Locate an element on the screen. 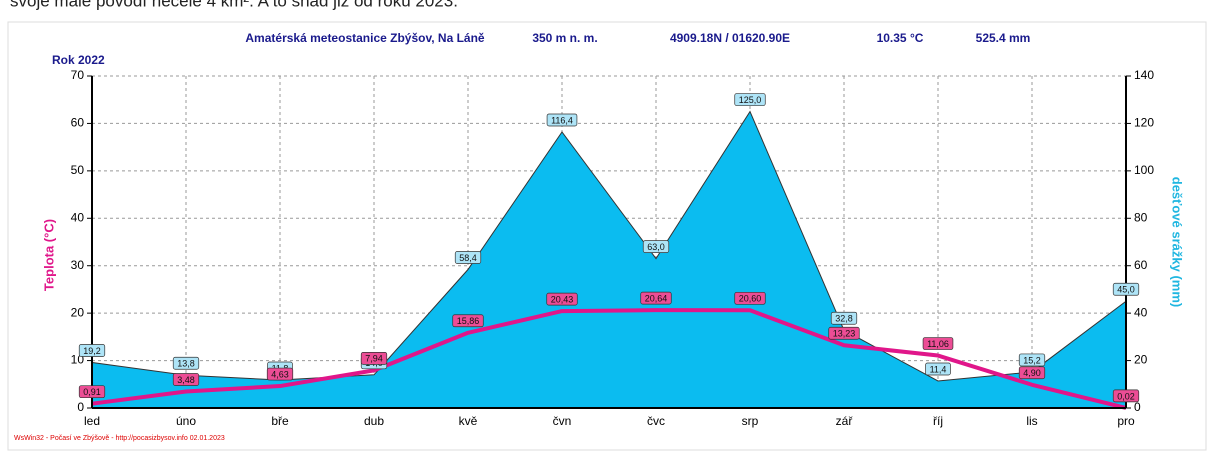 The width and height of the screenshot is (1212, 457). value-label: 20,64 is located at coordinates (656, 298).